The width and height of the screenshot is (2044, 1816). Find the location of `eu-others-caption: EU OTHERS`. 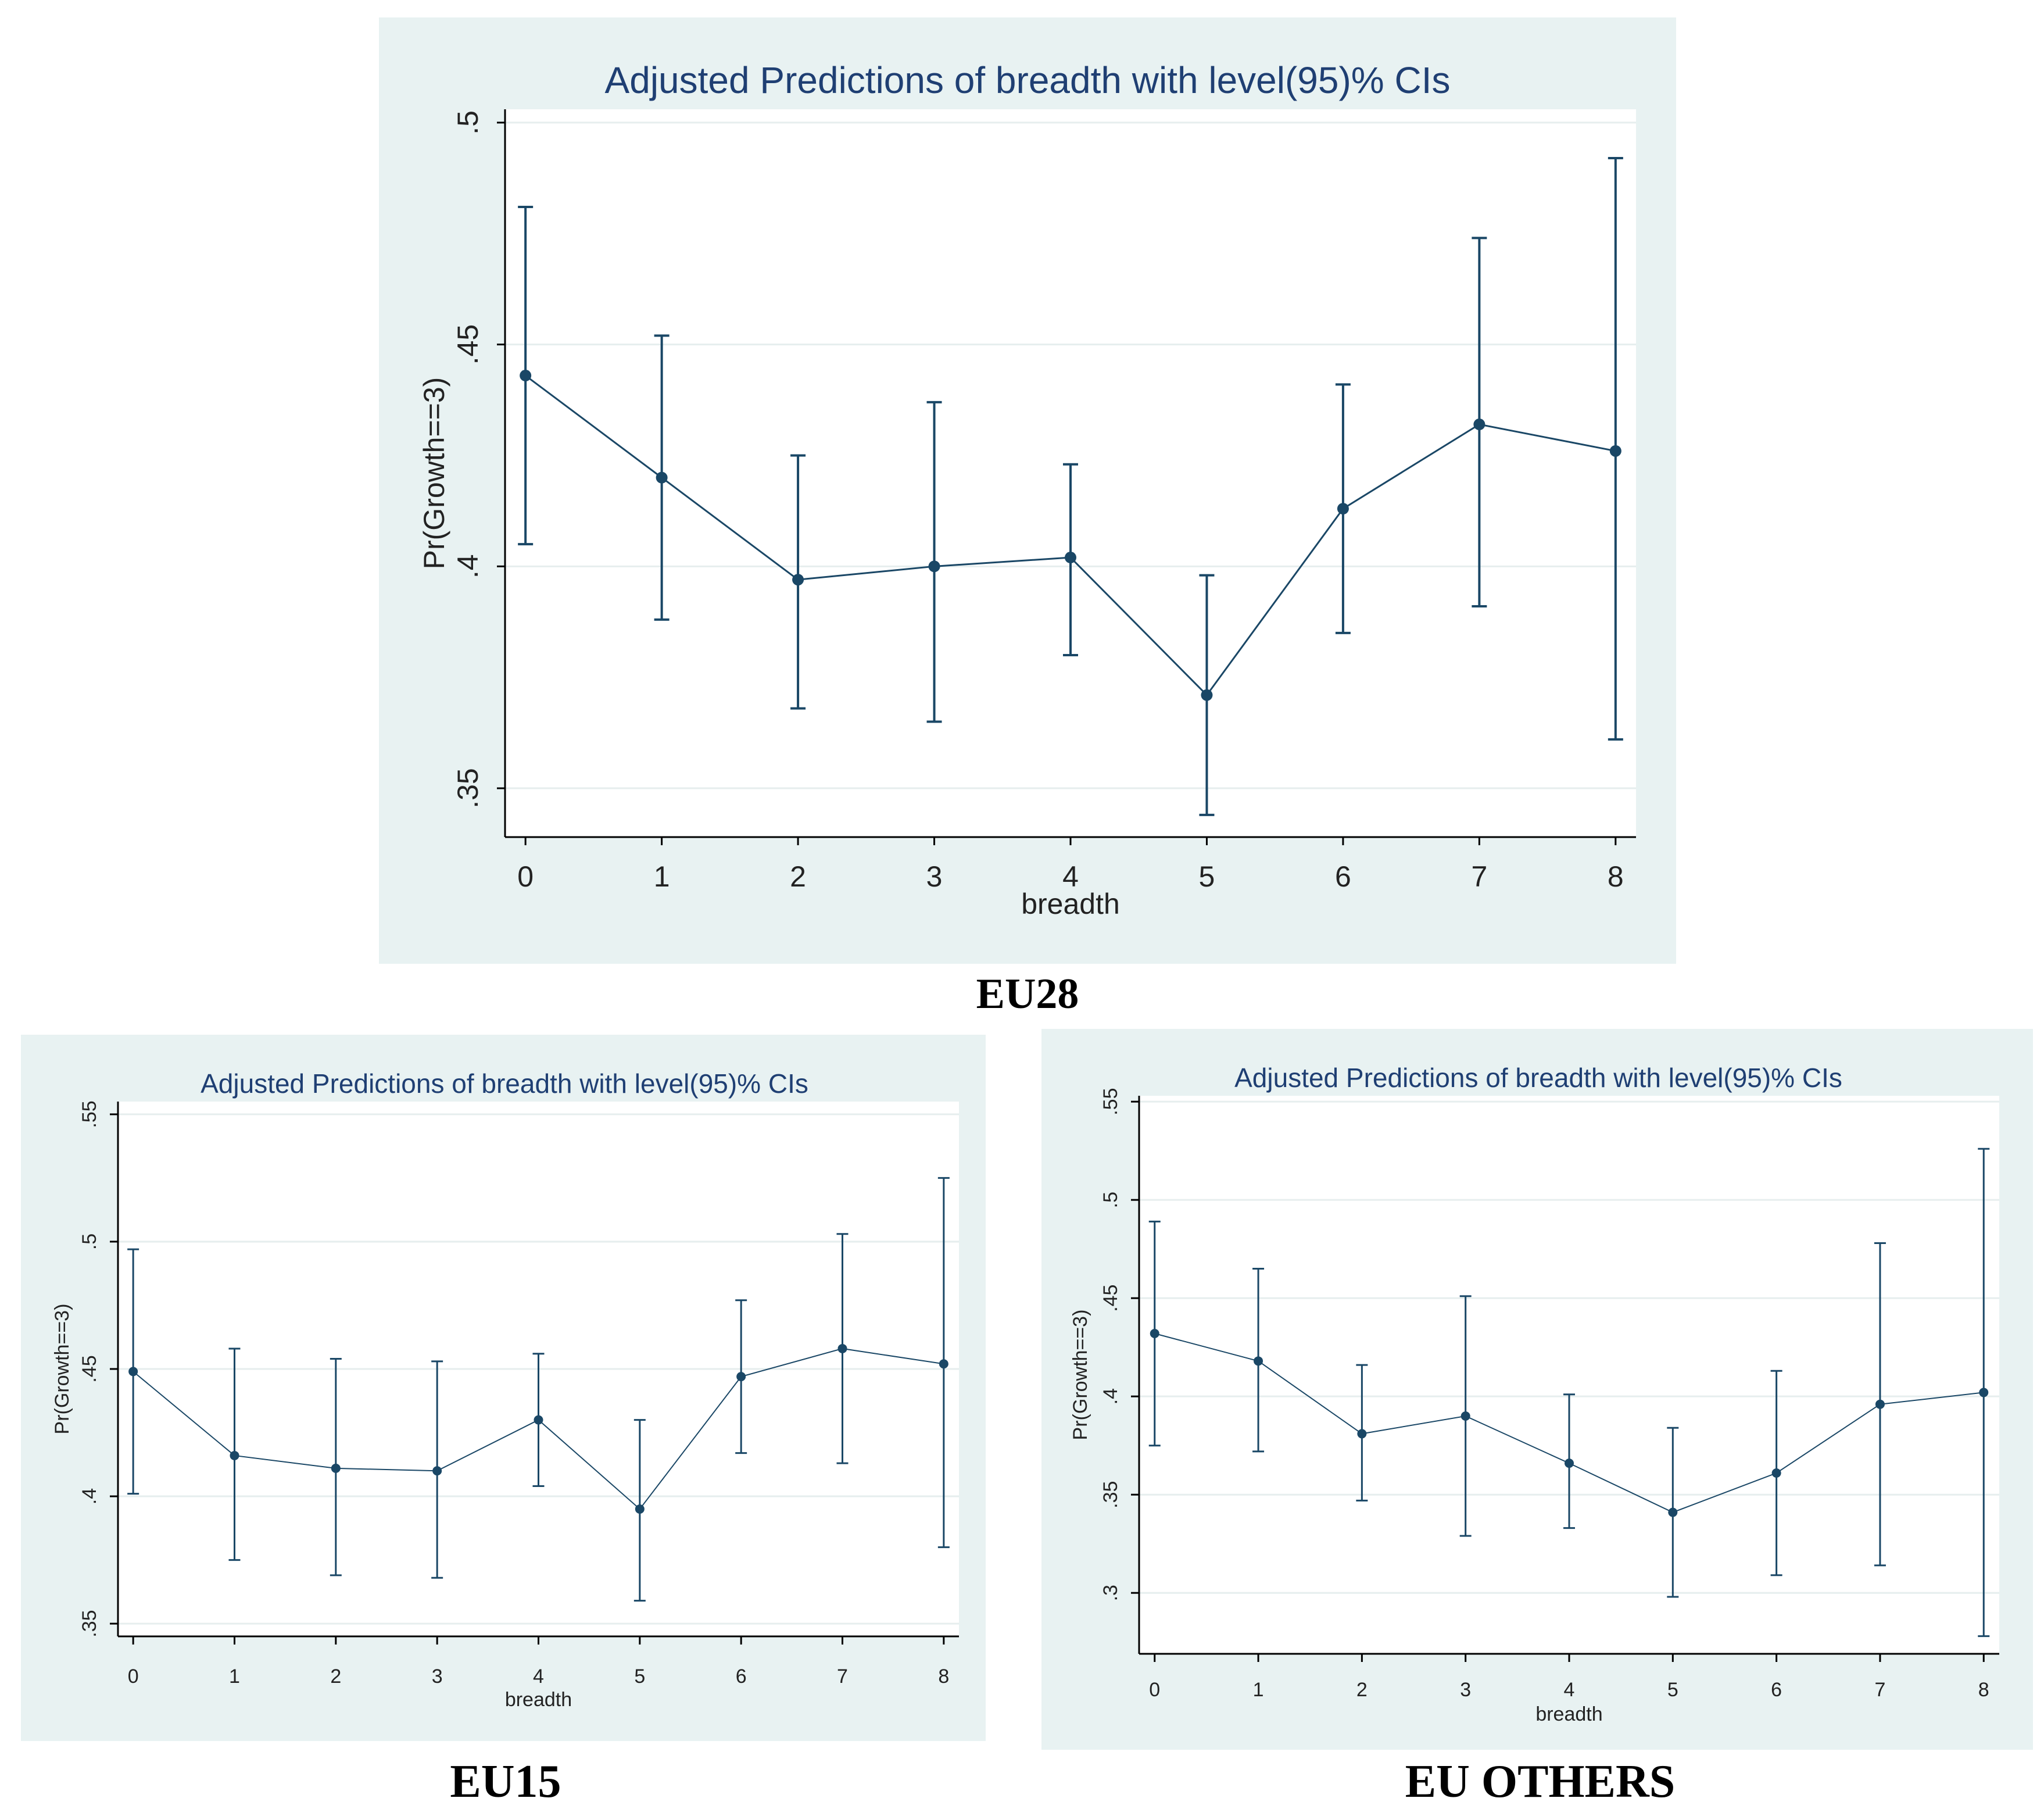

eu-others-caption: EU OTHERS is located at coordinates (1541, 1781).